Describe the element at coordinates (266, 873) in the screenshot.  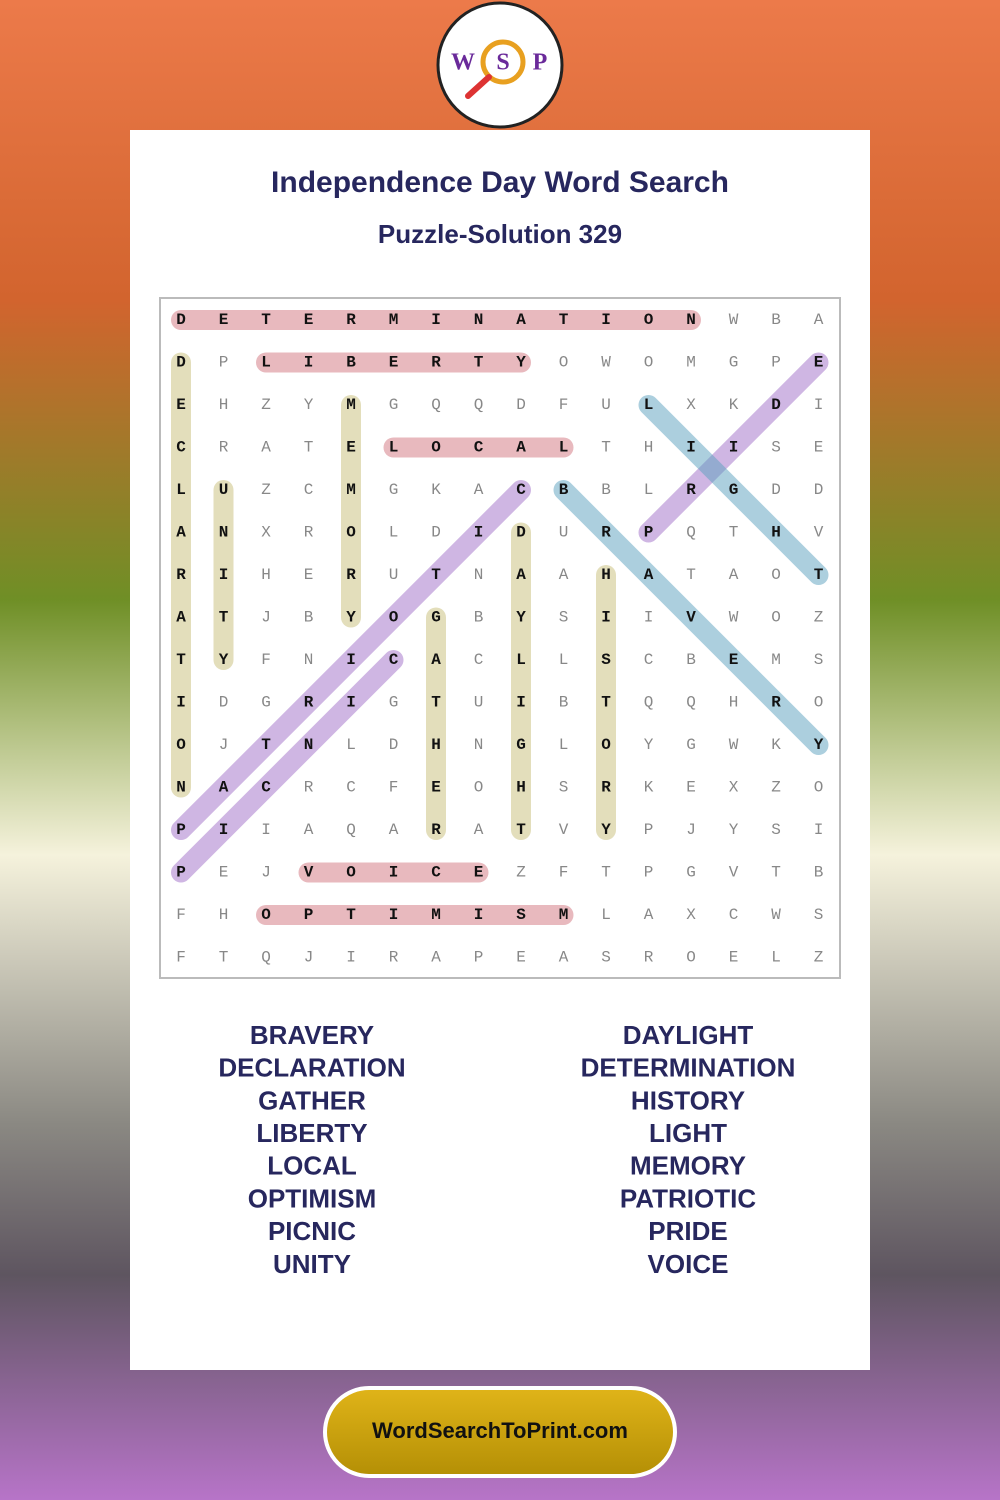
I see `grid-letter: J` at that location.